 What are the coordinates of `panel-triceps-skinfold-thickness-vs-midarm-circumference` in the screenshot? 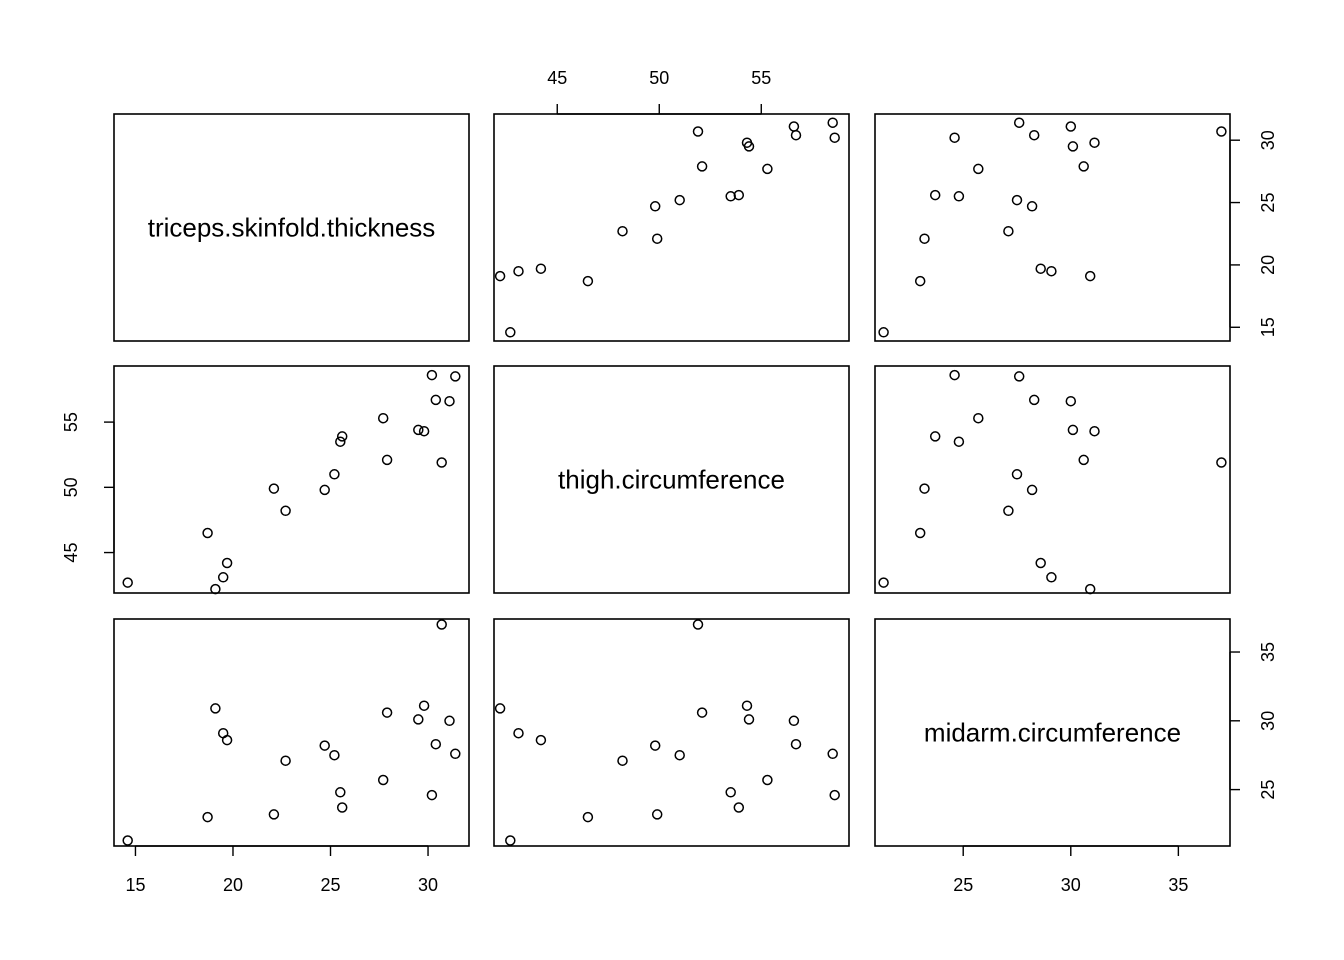 It's located at (1052, 227).